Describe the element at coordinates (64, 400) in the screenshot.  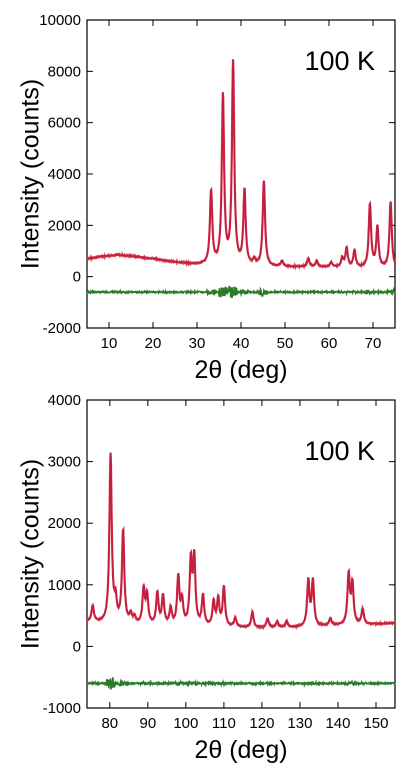
I see `bottom-chart-y-tick-label: 4000` at that location.